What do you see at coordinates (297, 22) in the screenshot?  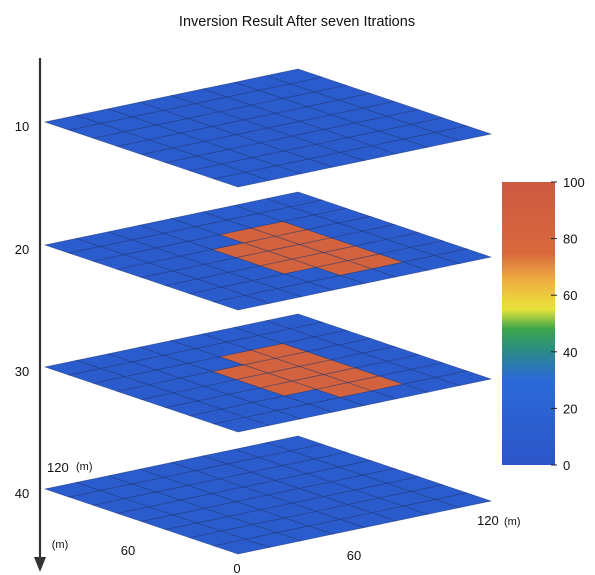 I see `chart-title: Inversion Result After seven Itrations` at bounding box center [297, 22].